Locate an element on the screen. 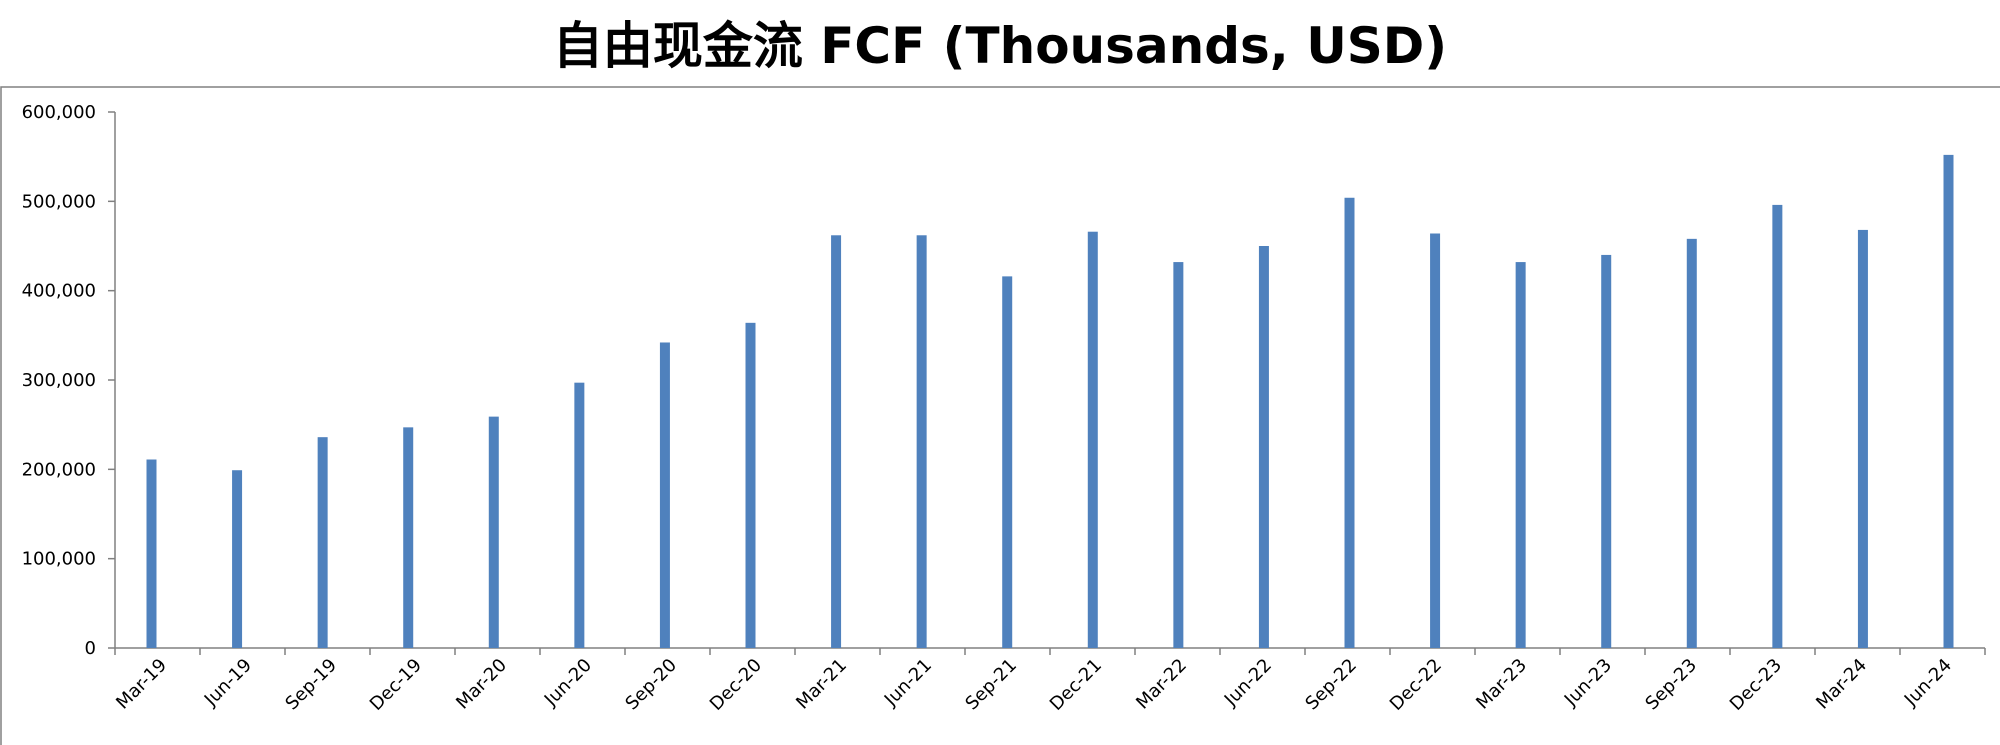 Image resolution: width=2000 pixels, height=745 pixels. x-tick-label: Sep-20 is located at coordinates (651, 685).